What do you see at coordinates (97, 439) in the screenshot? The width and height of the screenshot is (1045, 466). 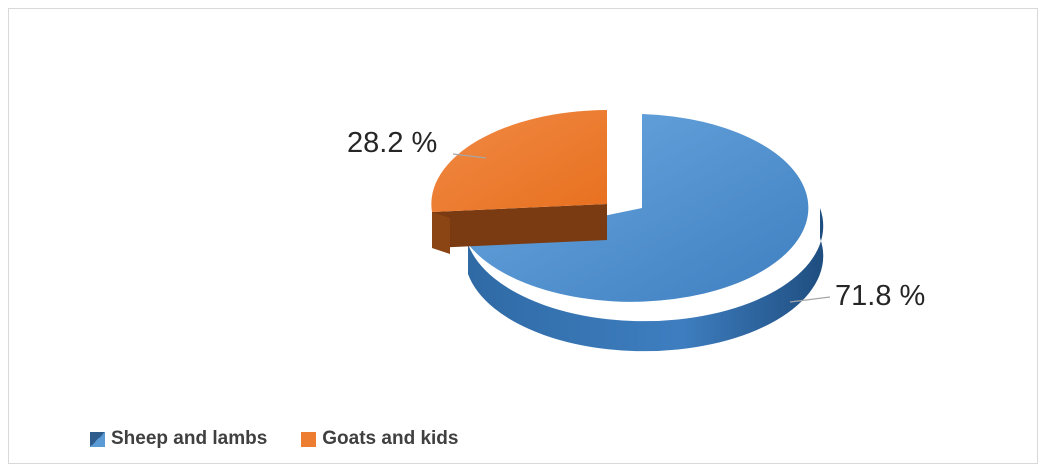 I see `legend-swatch-sheep` at bounding box center [97, 439].